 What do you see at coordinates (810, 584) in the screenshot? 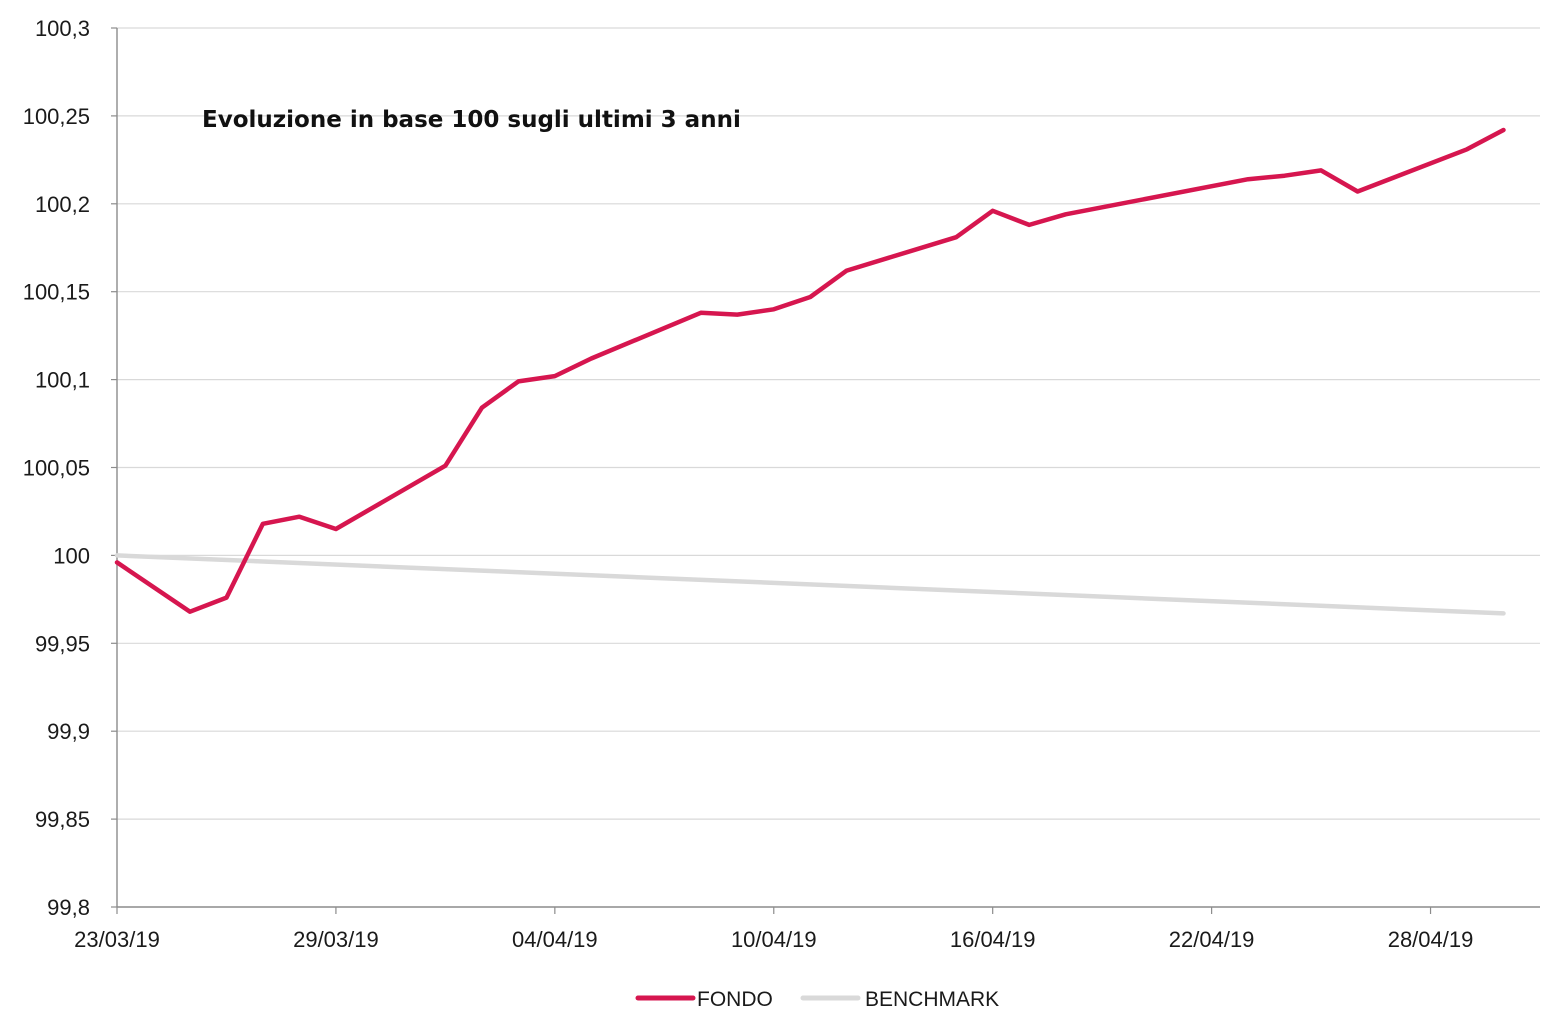
I see `series-line-benchmark` at bounding box center [810, 584].